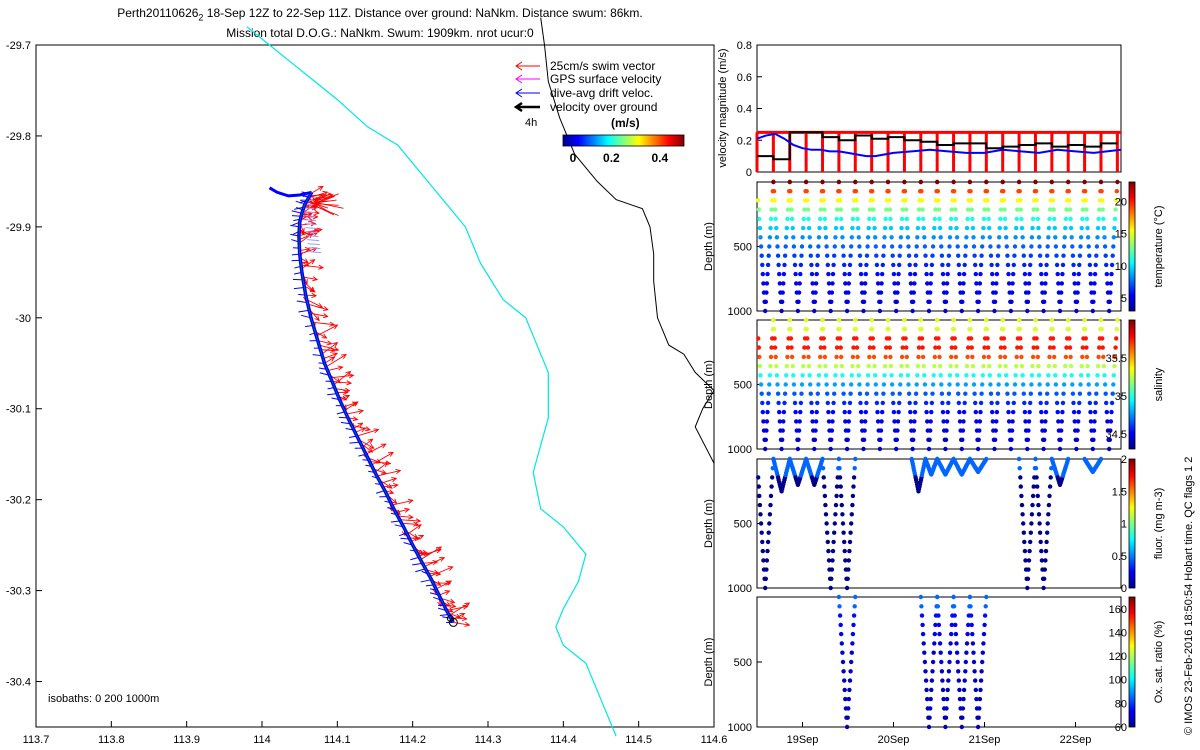  Describe the element at coordinates (714, 740) in the screenshot. I see `map-x-tick-label: 114.6` at that location.